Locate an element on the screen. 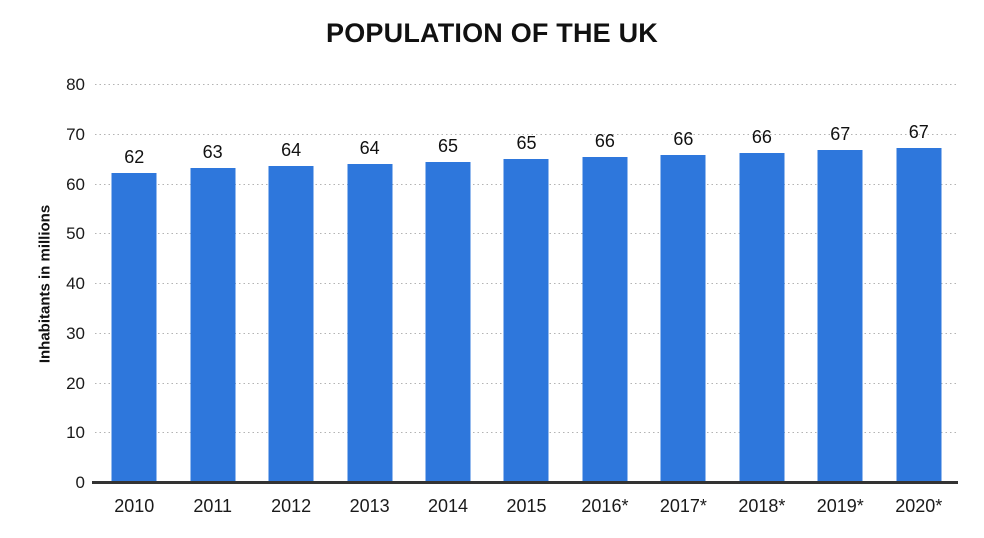 This screenshot has width=984, height=538. x-tick-label-2016*: 2016* is located at coordinates (605, 506).